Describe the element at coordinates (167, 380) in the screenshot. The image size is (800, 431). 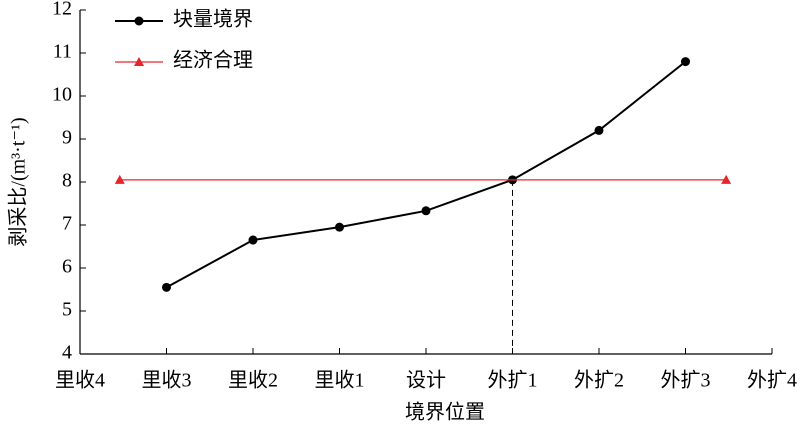
I see `x-tick-label: 里收3` at that location.